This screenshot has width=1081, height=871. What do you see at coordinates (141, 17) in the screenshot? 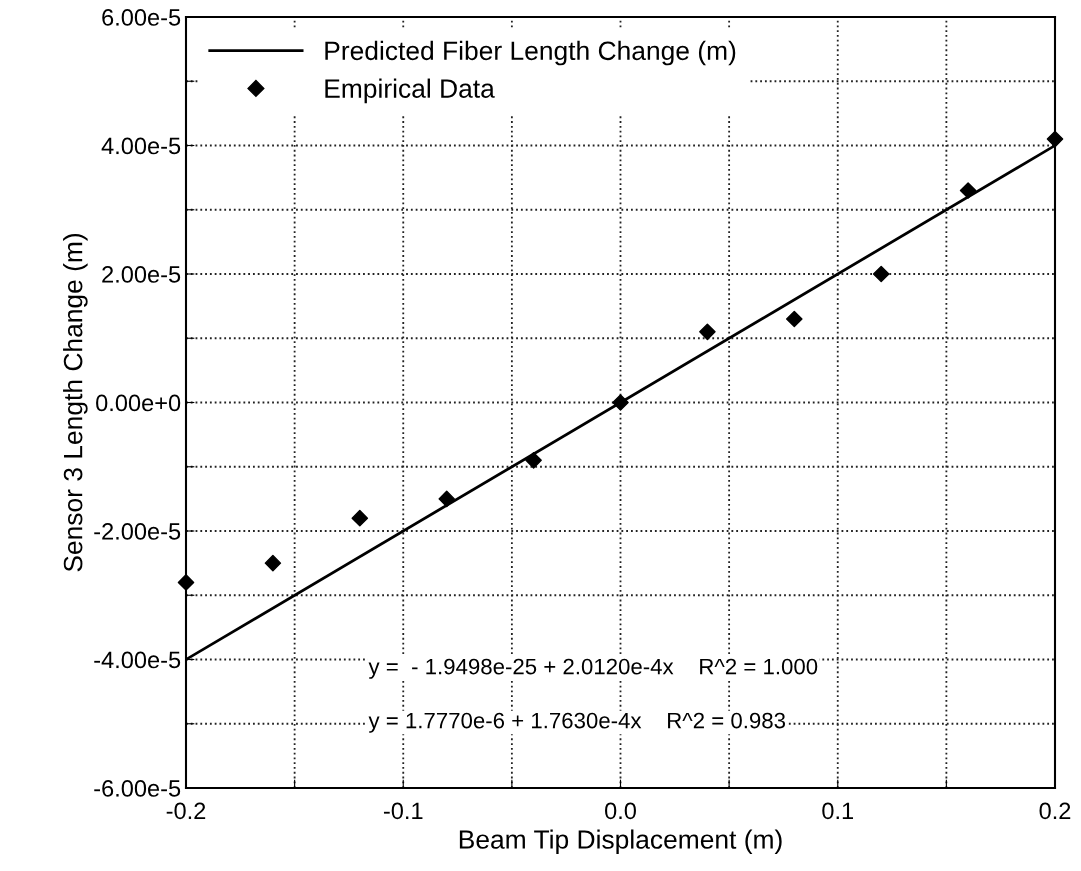
I see `y-tick-label: 6.00e-5` at bounding box center [141, 17].